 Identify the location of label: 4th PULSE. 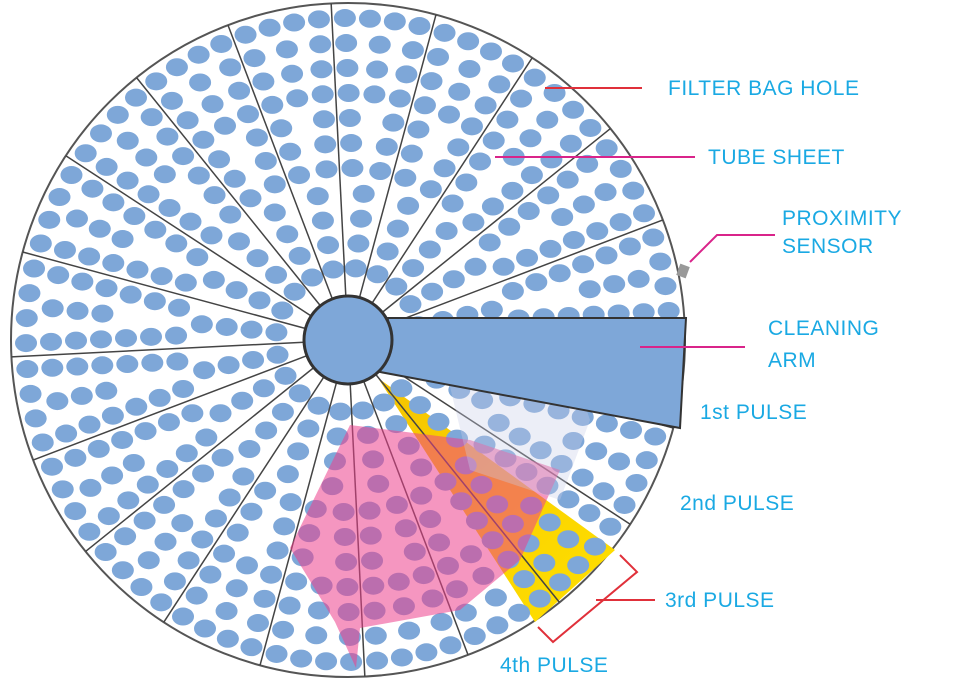
(554, 665).